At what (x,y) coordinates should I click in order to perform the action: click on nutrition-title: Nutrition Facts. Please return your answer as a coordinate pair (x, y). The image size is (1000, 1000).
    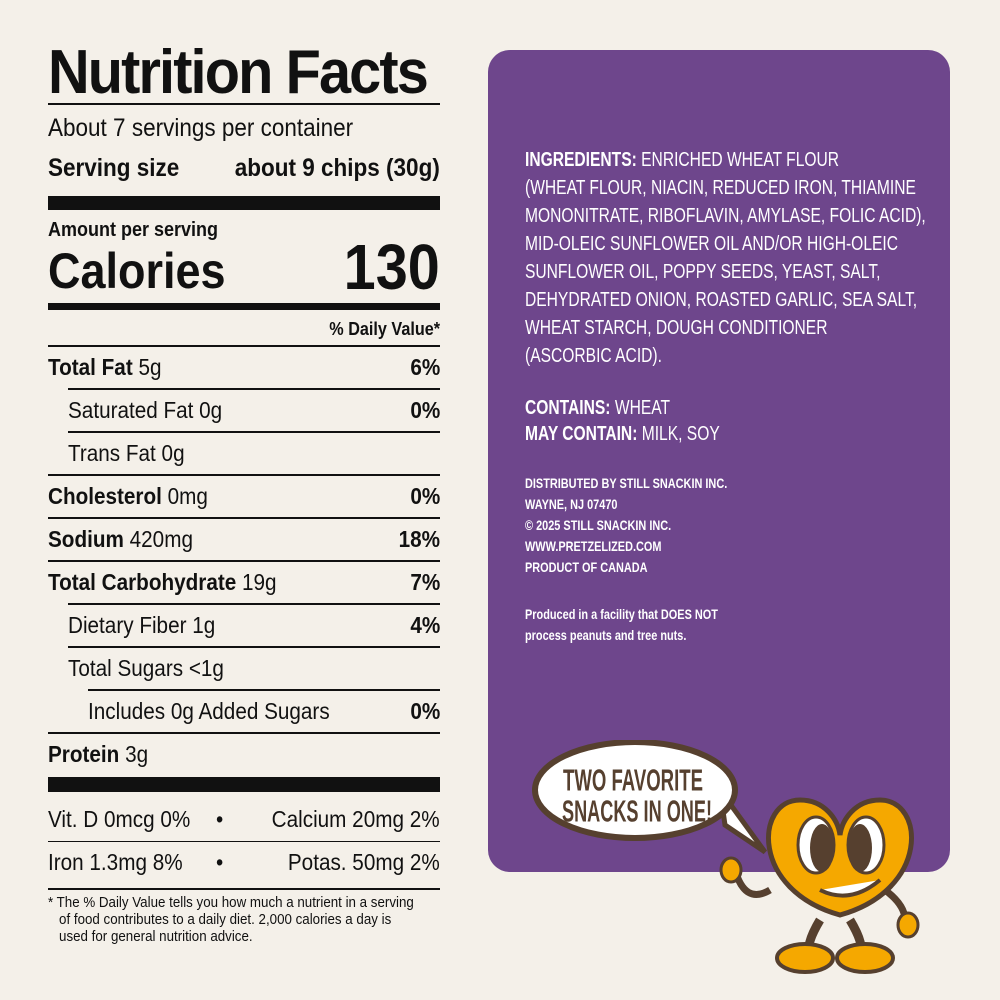
    Looking at the image, I should click on (238, 72).